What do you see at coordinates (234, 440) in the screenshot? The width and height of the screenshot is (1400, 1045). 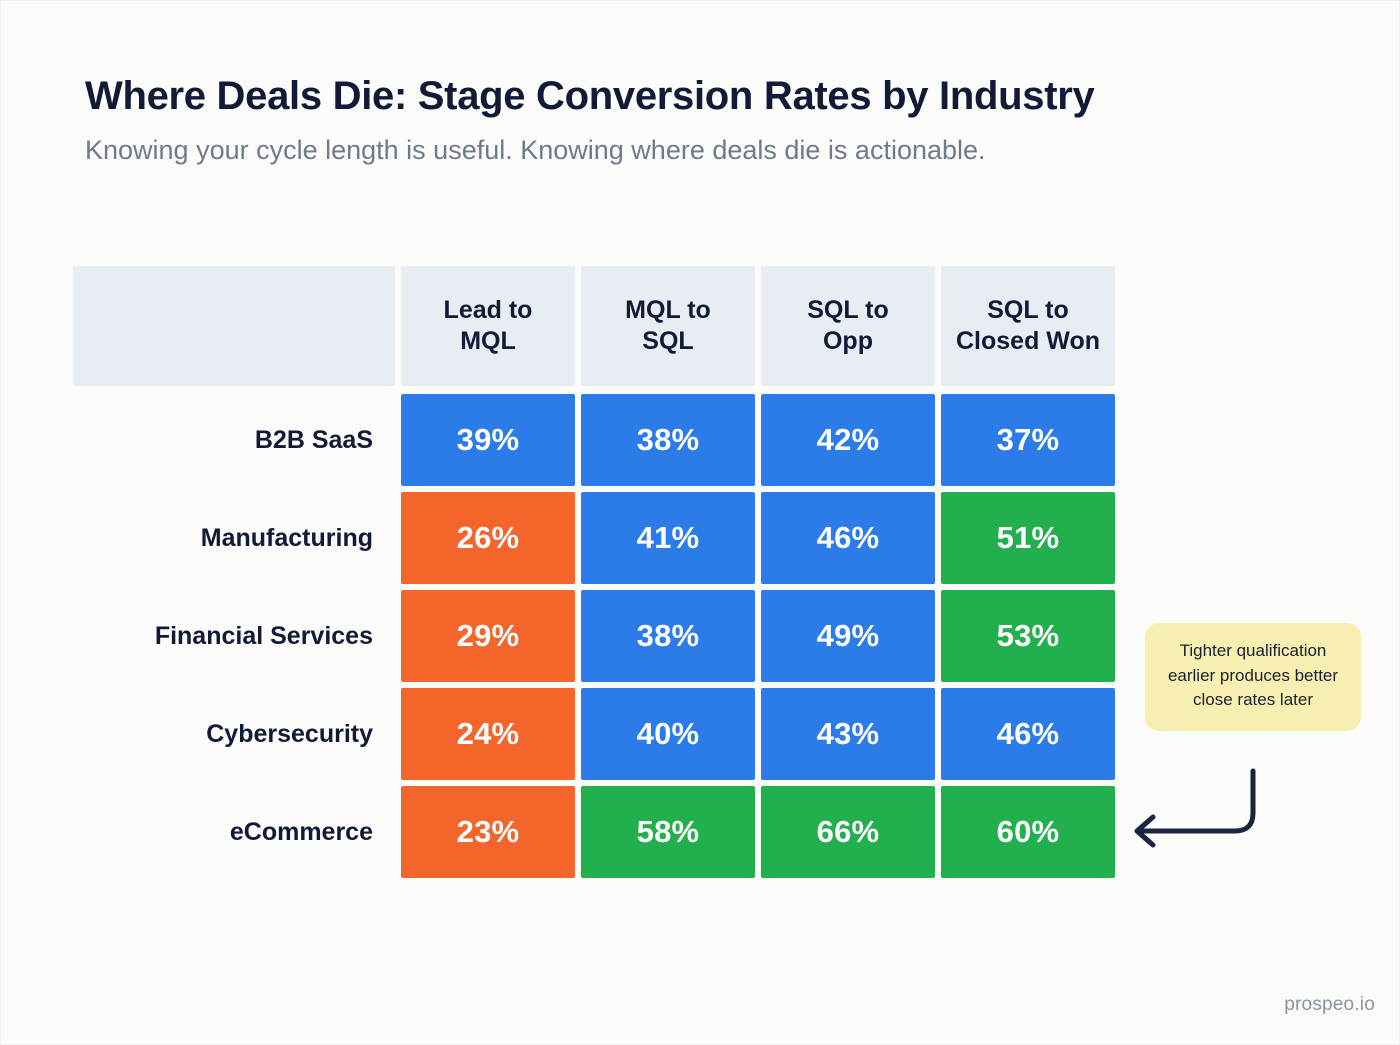 I see `row-header-b2b-saas: B2B SaaS` at bounding box center [234, 440].